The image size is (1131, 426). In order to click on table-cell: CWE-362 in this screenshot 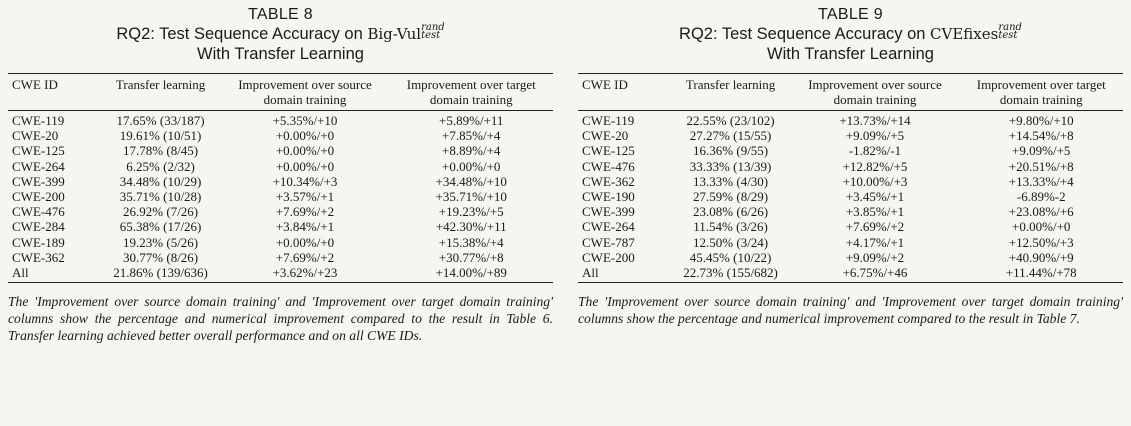, I will do `click(38, 257)`.